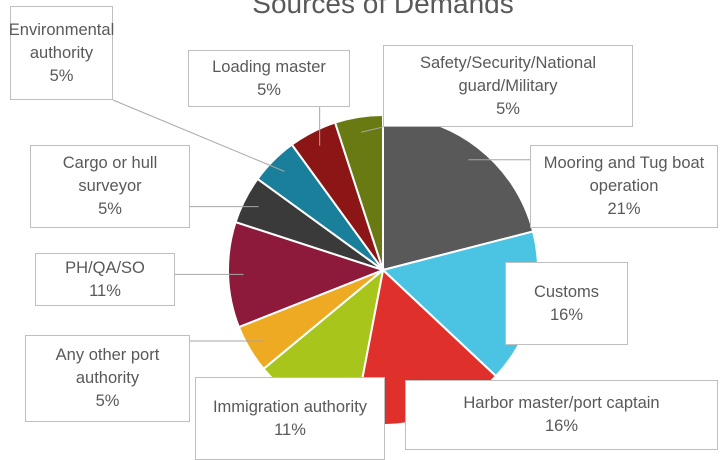  I want to click on category-label: Any other port authority, so click(107, 366).